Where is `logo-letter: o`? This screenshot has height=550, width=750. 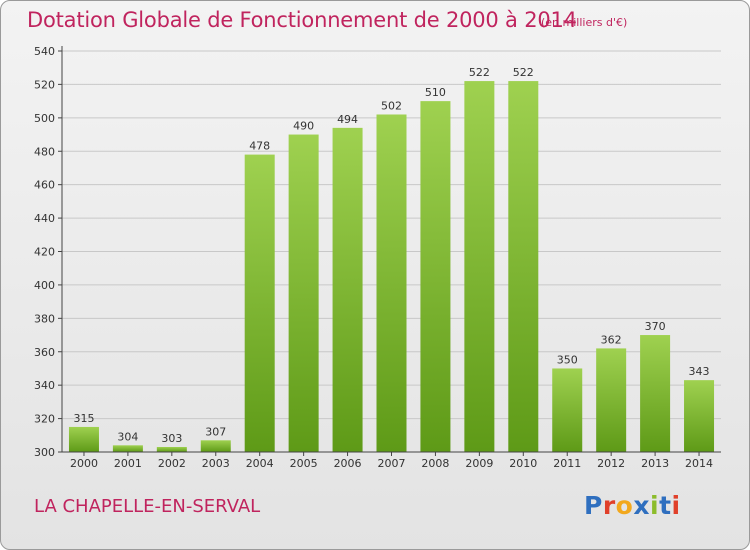
logo-letter: o is located at coordinates (624, 505).